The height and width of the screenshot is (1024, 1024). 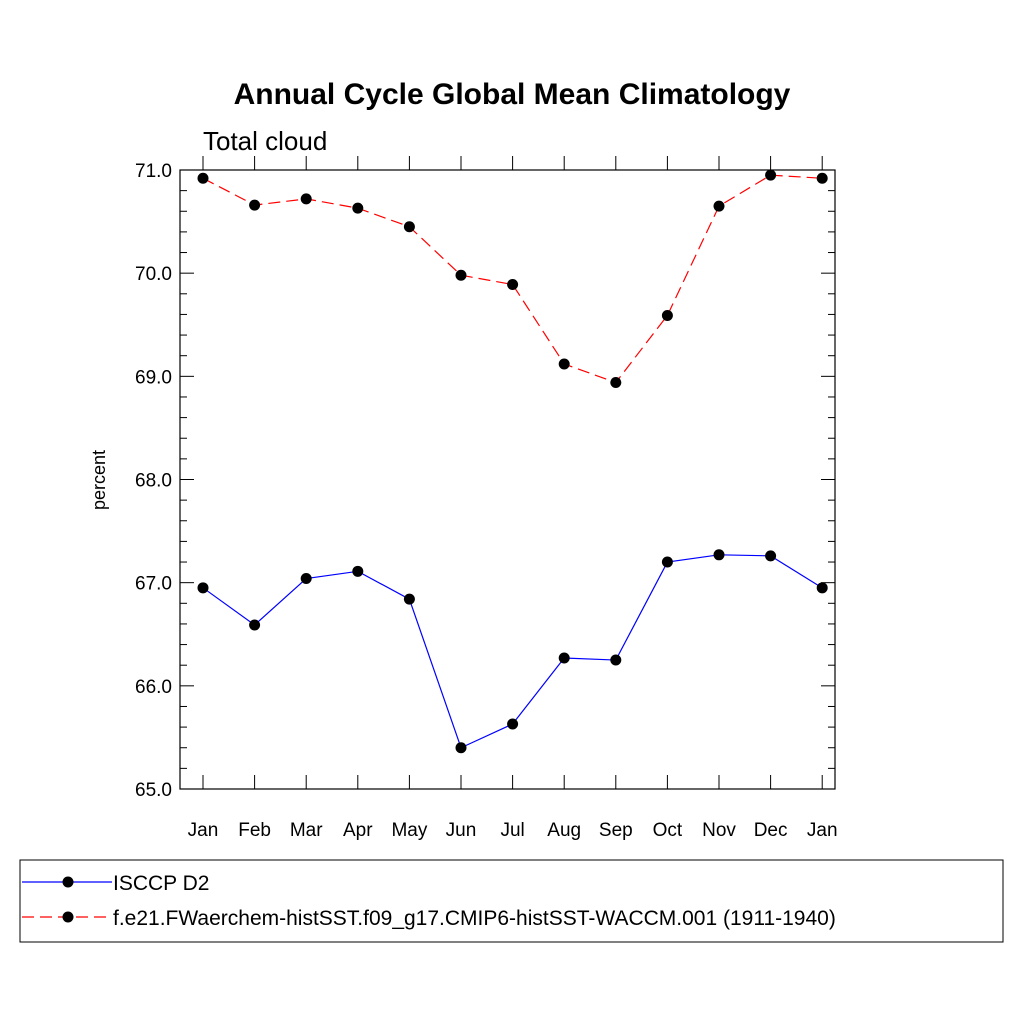 I want to click on x-tick-label: Apr, so click(x=358, y=830).